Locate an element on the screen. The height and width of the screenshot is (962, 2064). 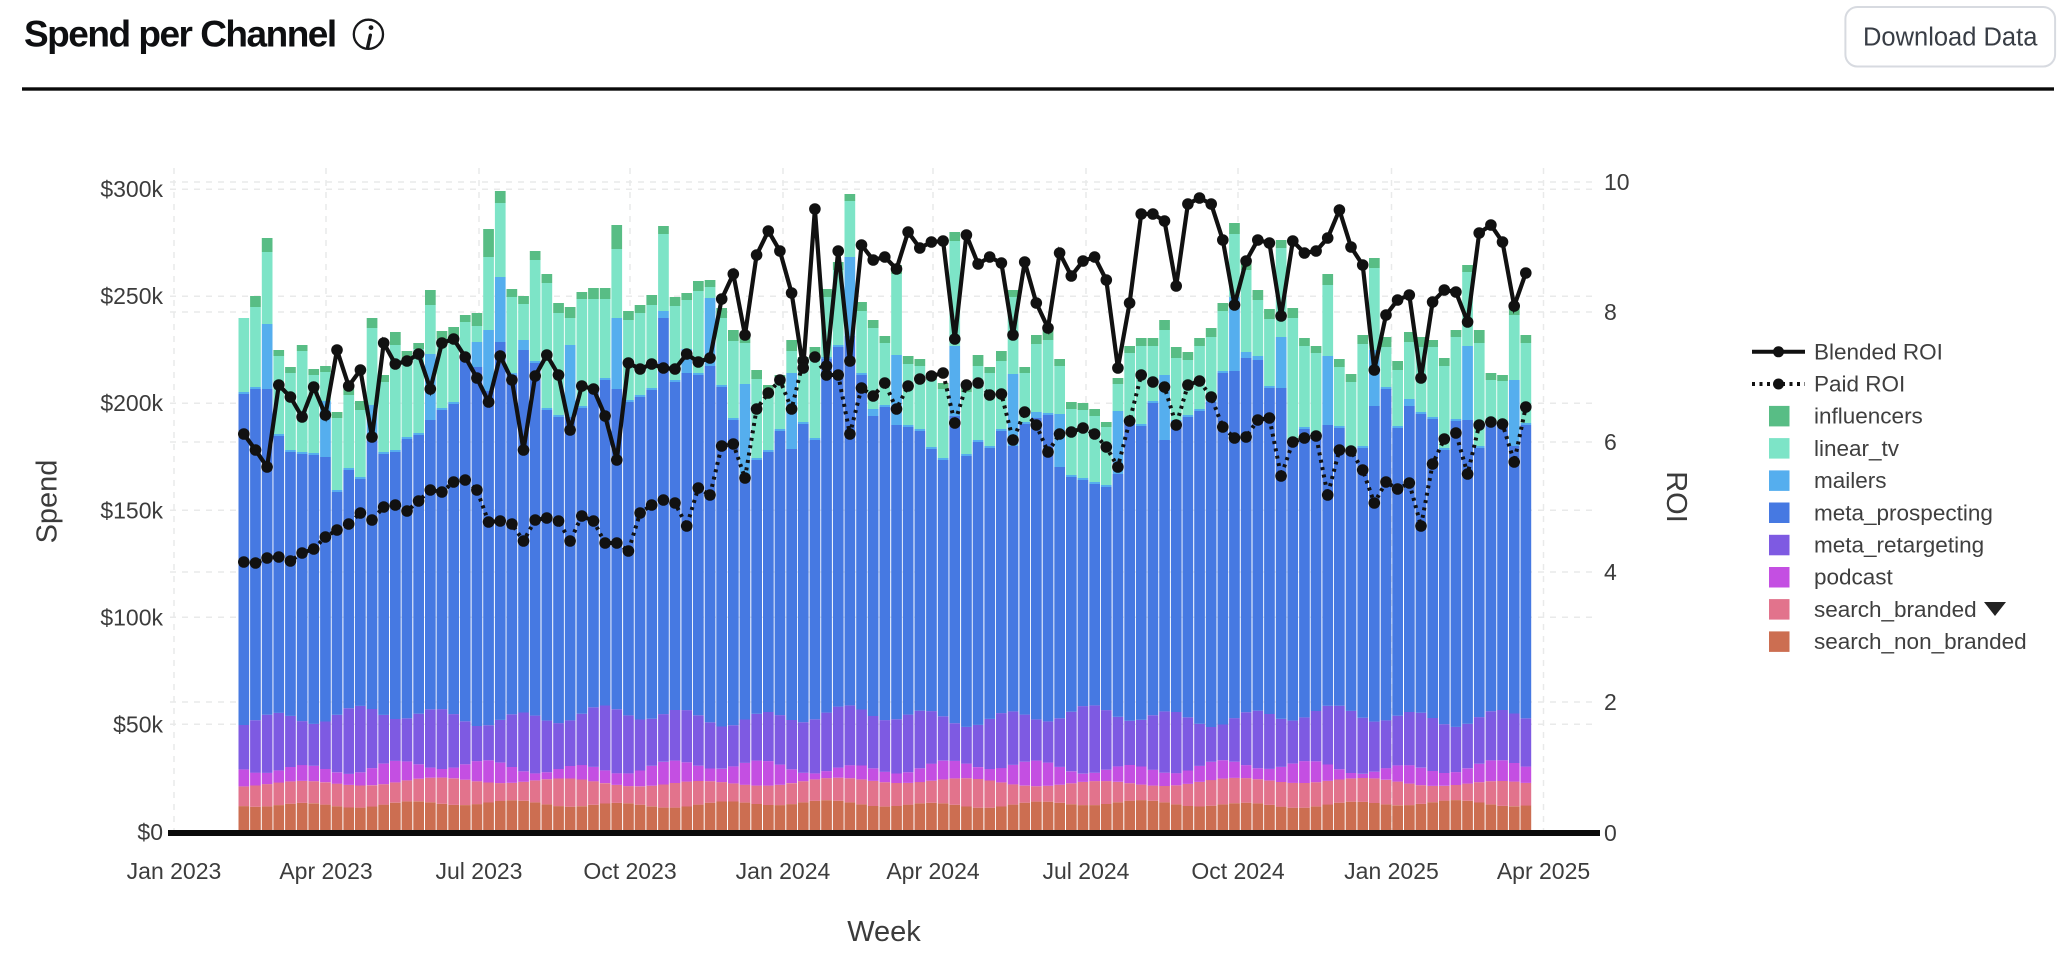
svg-text: Jan 2024 is located at coordinates (783, 871).